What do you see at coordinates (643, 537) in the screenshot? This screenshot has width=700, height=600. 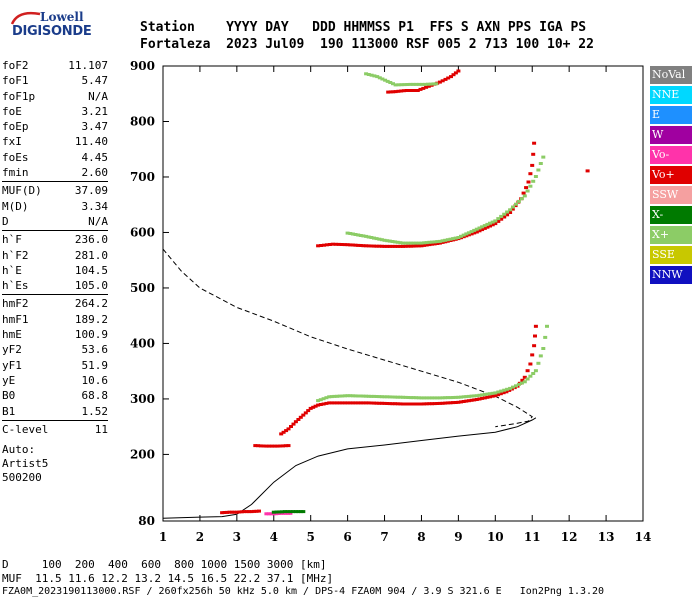 I see `x-tick-label: 14` at bounding box center [643, 537].